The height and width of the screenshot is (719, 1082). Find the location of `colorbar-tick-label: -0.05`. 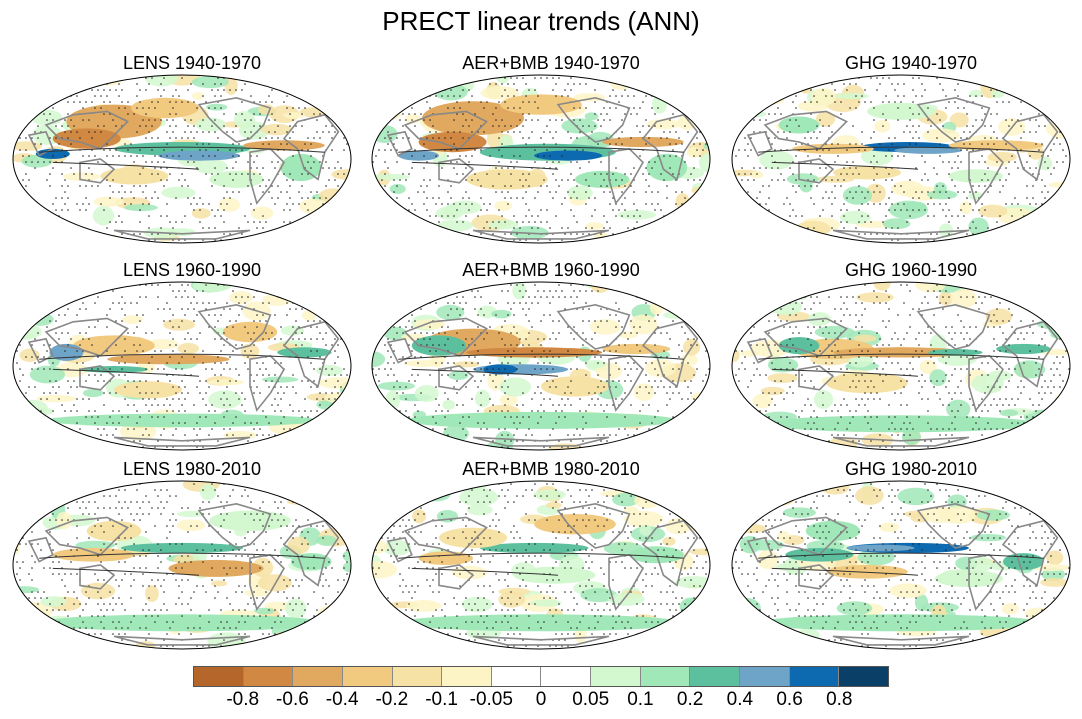

colorbar-tick-label: -0.05 is located at coordinates (491, 699).